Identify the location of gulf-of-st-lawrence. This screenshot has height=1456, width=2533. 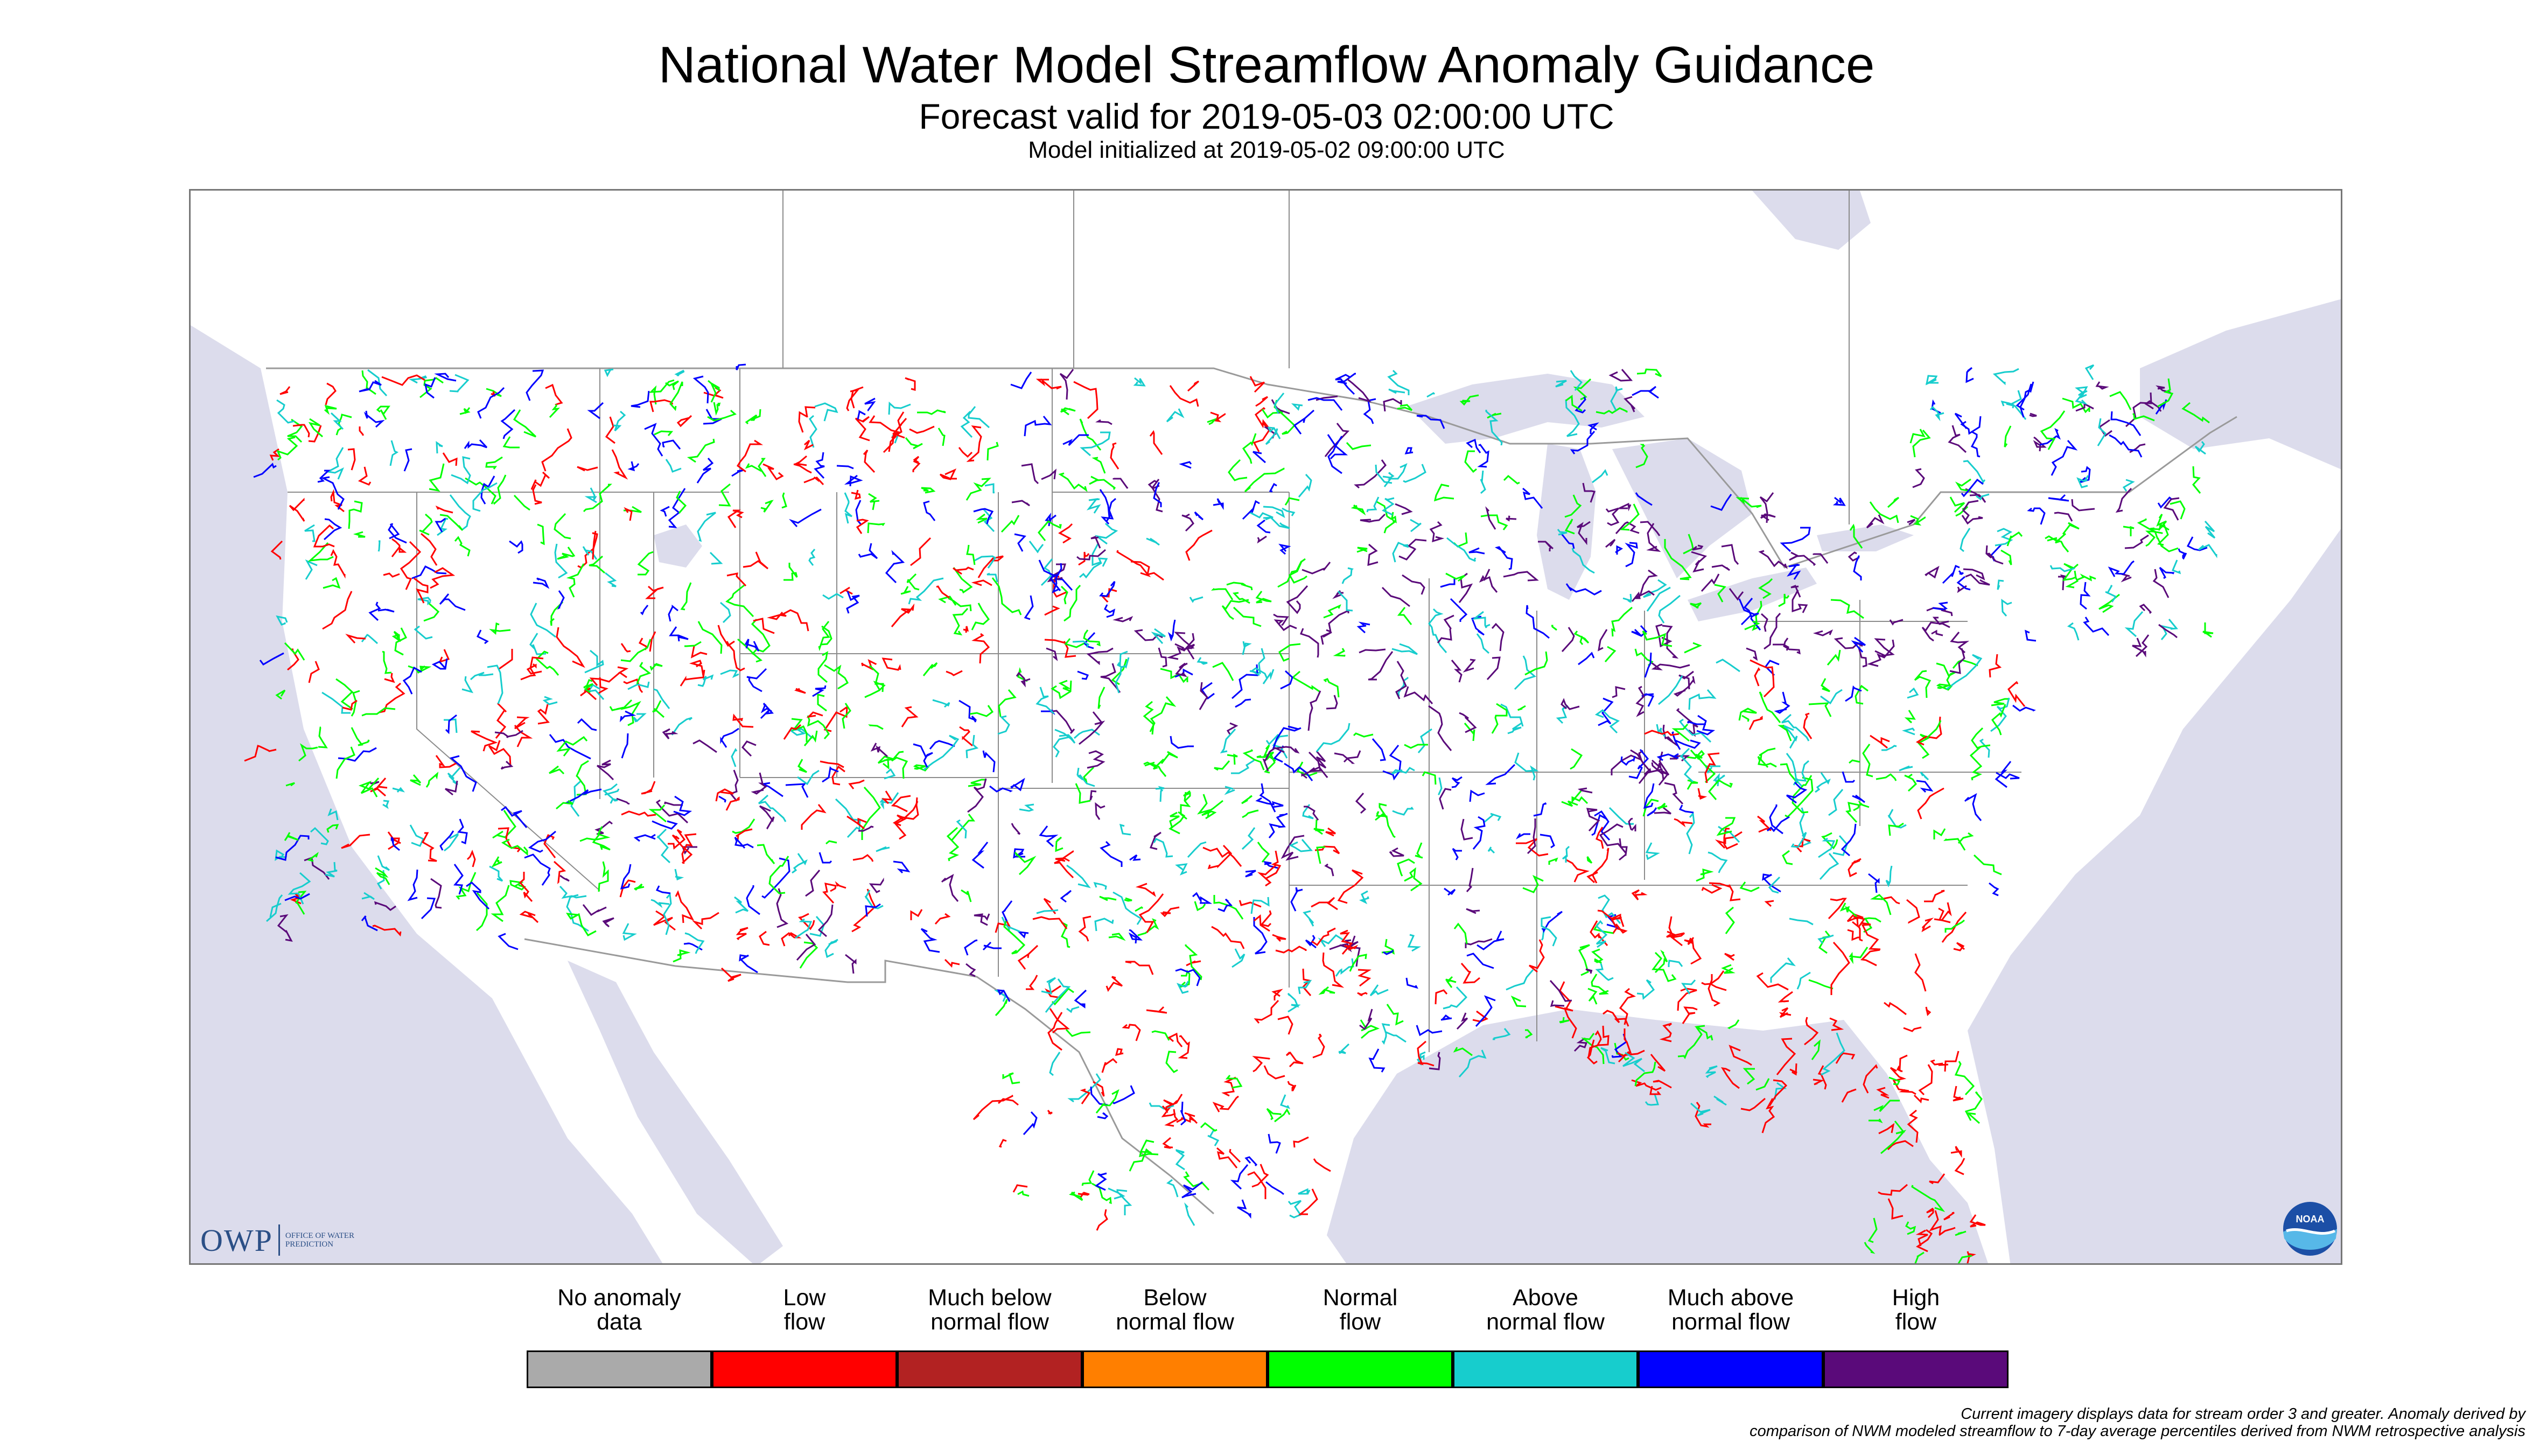
(2240, 384).